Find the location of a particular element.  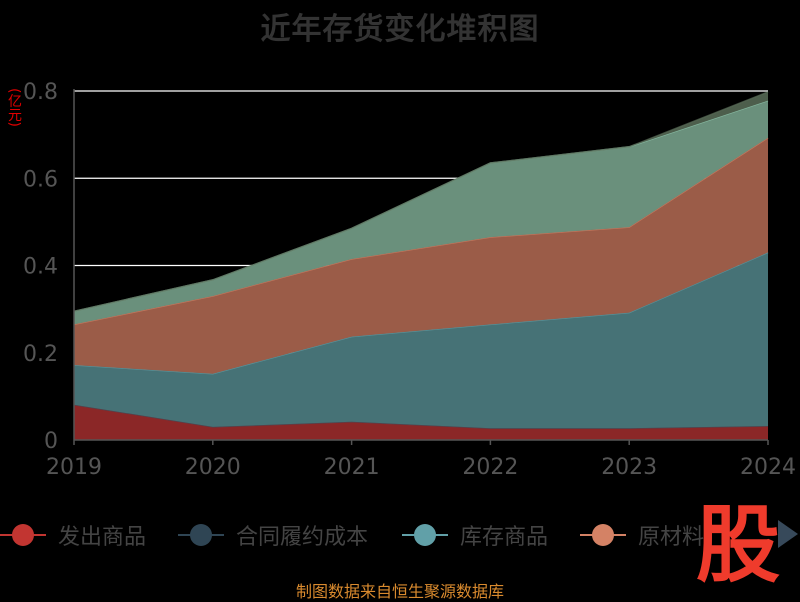

y-tick-label: 0 is located at coordinates (51, 441).